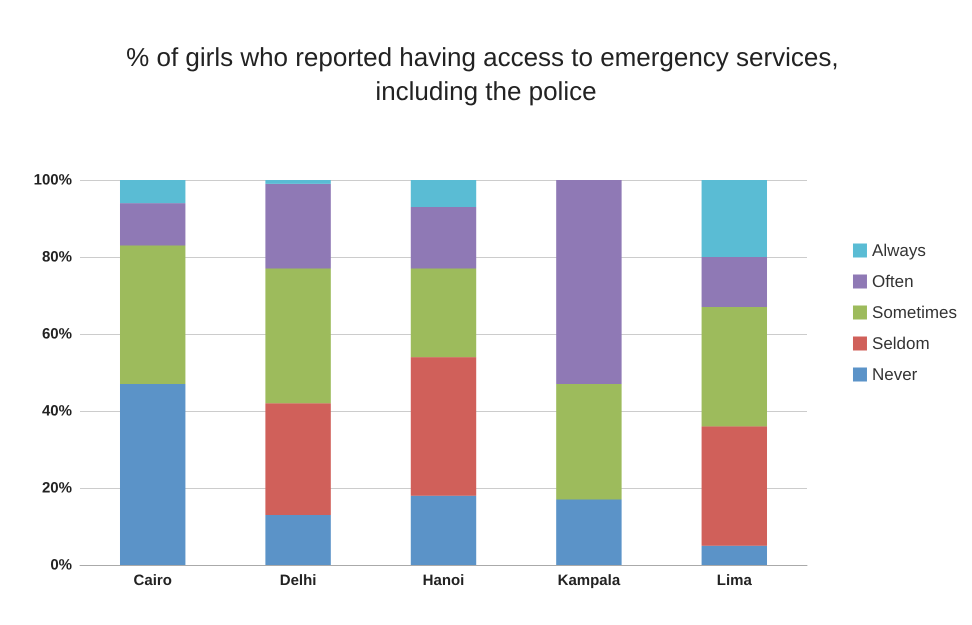 The width and height of the screenshot is (972, 625). What do you see at coordinates (53, 180) in the screenshot?
I see `y-tick-label: 100%` at bounding box center [53, 180].